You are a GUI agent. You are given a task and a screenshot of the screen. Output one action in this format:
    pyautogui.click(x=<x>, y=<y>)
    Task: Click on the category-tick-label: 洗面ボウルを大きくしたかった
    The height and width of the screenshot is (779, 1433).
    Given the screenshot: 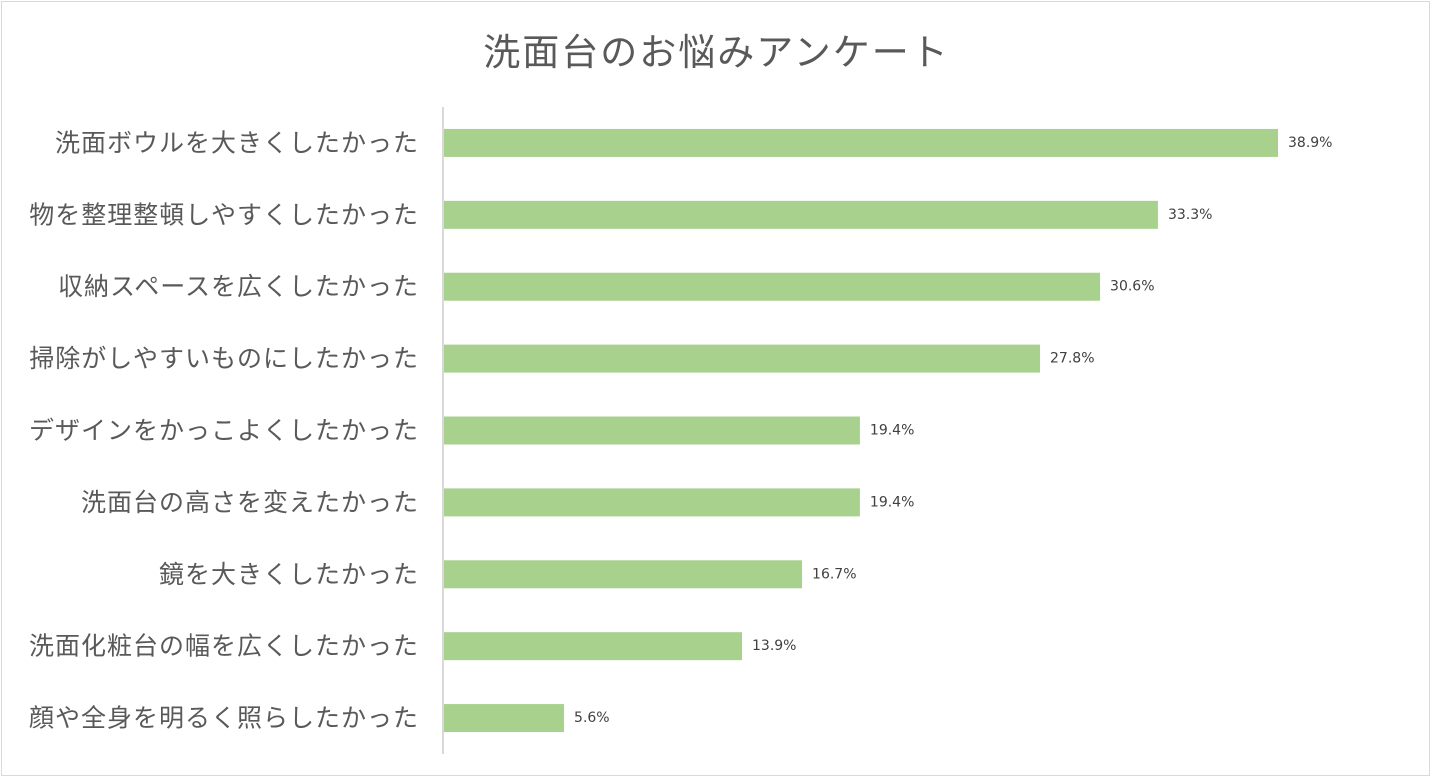 What is the action you would take?
    pyautogui.click(x=237, y=142)
    